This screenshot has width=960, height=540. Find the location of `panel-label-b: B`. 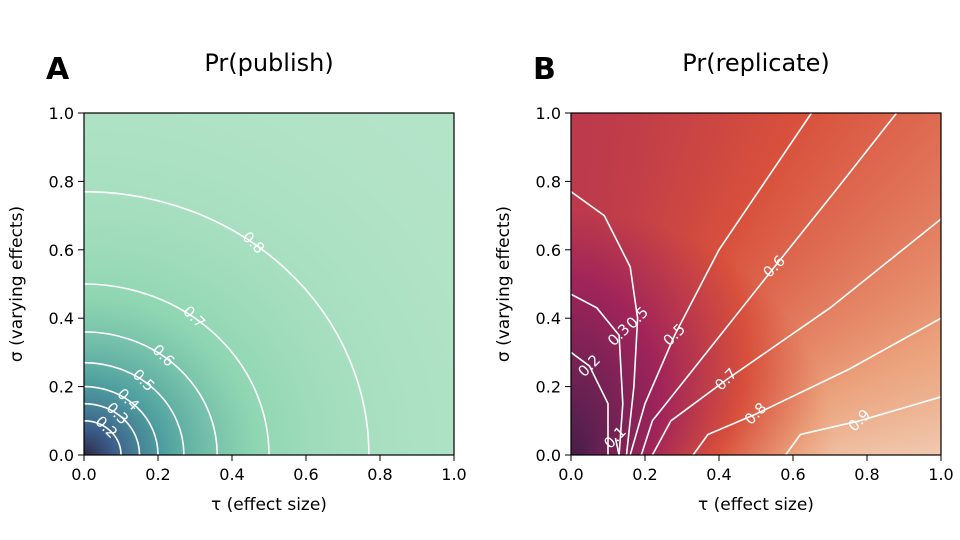

panel-label-b: B is located at coordinates (544, 69).